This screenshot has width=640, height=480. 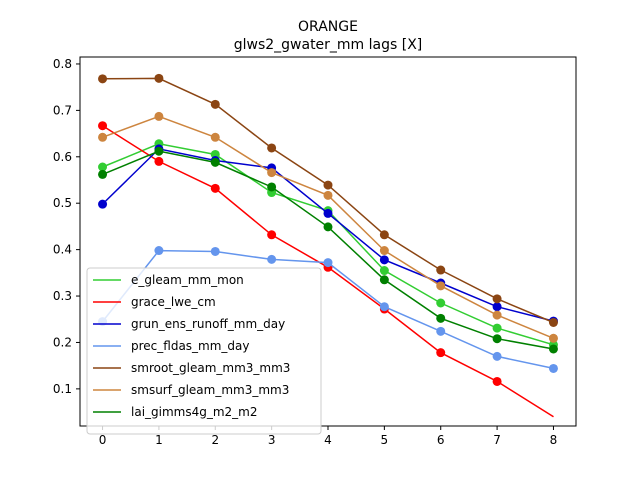 I want to click on legend-label-e_gleam_mm_mon: e_gleam_mm_mon, so click(x=187, y=280).